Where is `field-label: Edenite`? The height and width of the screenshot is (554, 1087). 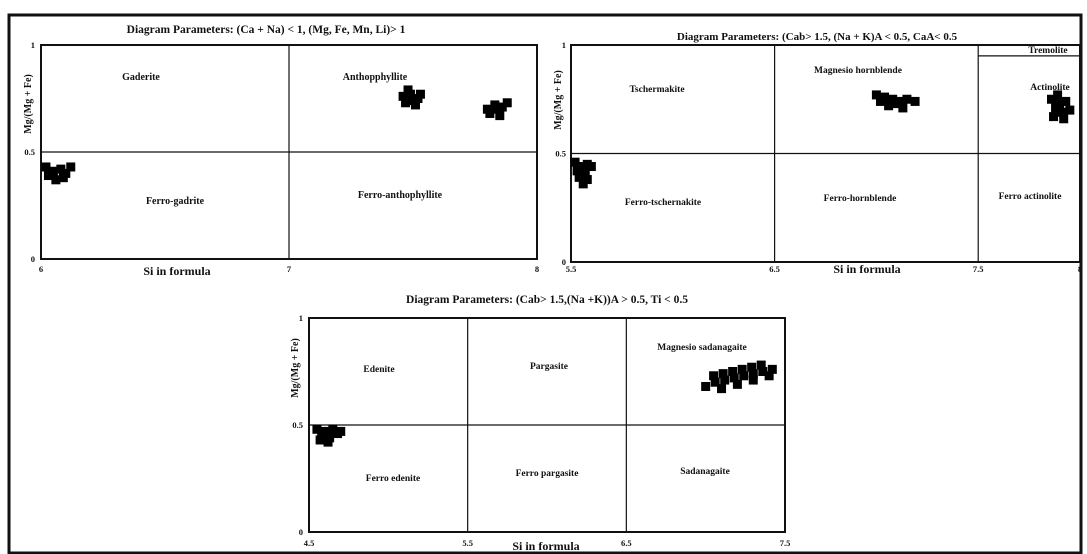 field-label: Edenite is located at coordinates (378, 370).